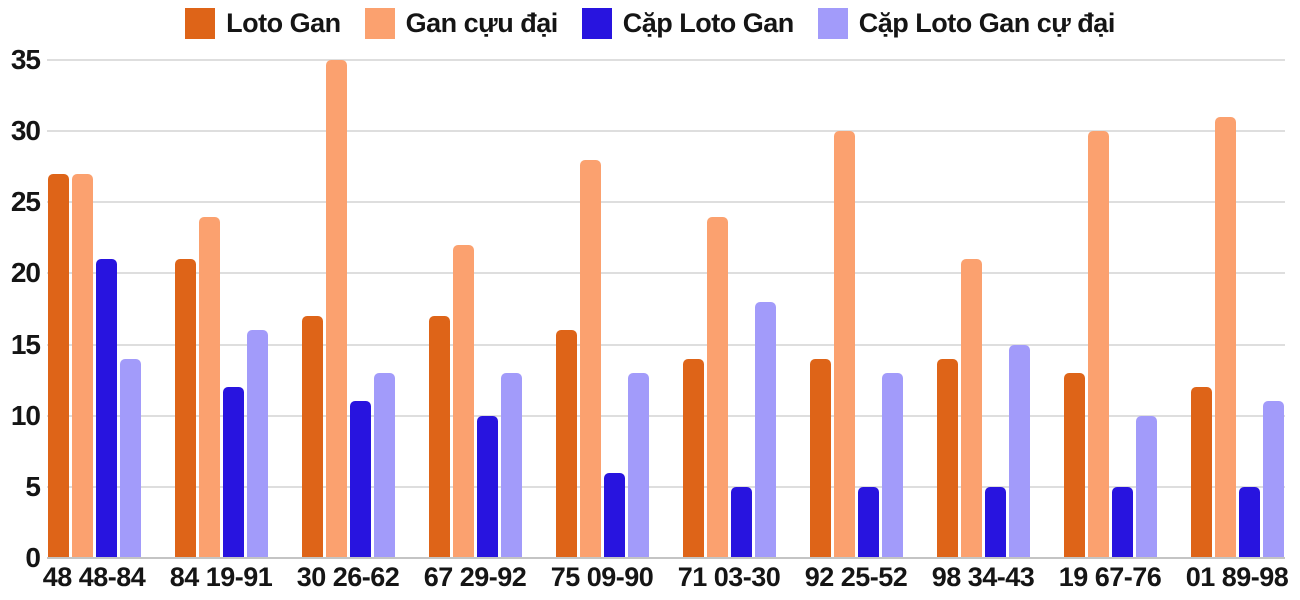  Describe the element at coordinates (602, 577) in the screenshot. I see `x-axis-label: 75 09-90` at that location.